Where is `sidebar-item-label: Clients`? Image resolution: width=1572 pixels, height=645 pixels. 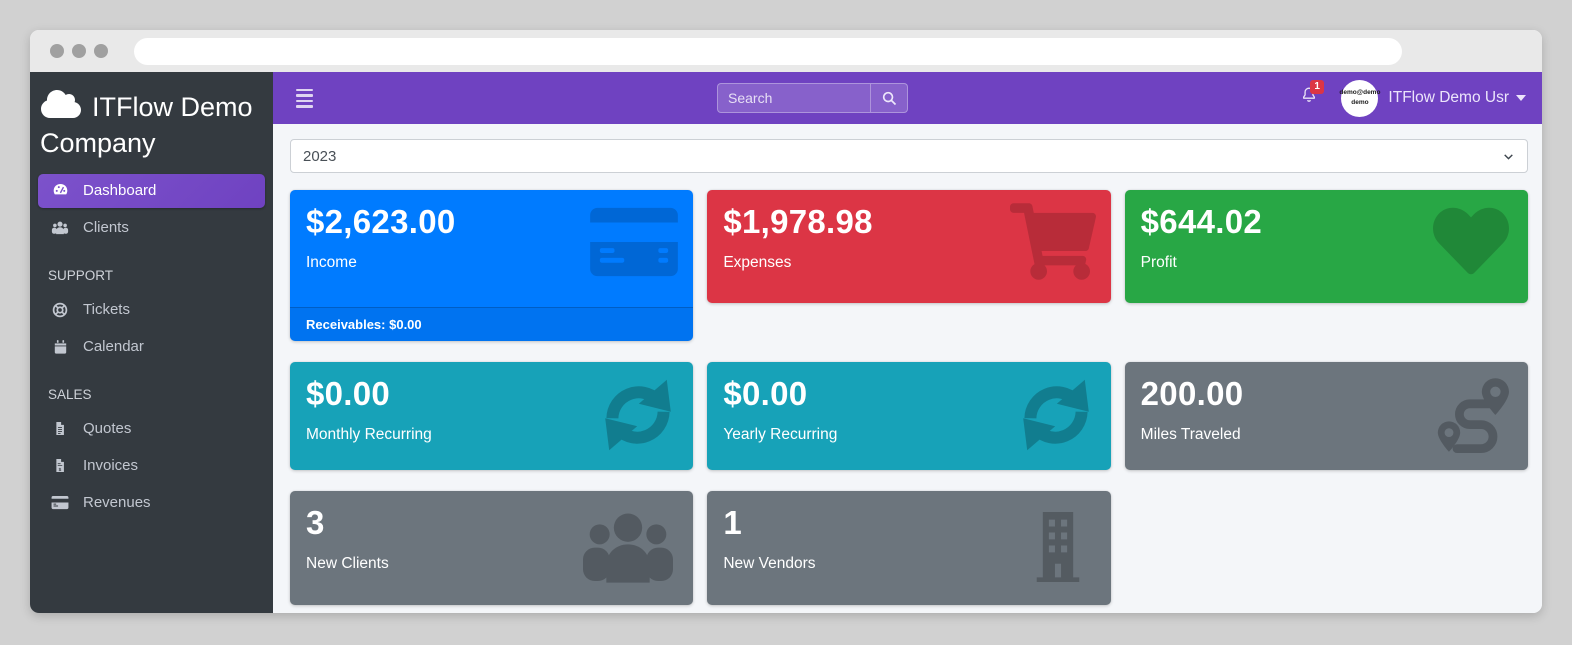 sidebar-item-label: Clients is located at coordinates (106, 228).